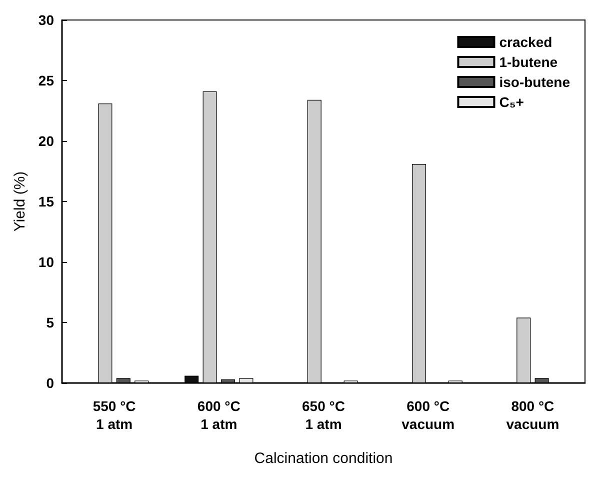  I want to click on y-tick-label: 0, so click(50, 383).